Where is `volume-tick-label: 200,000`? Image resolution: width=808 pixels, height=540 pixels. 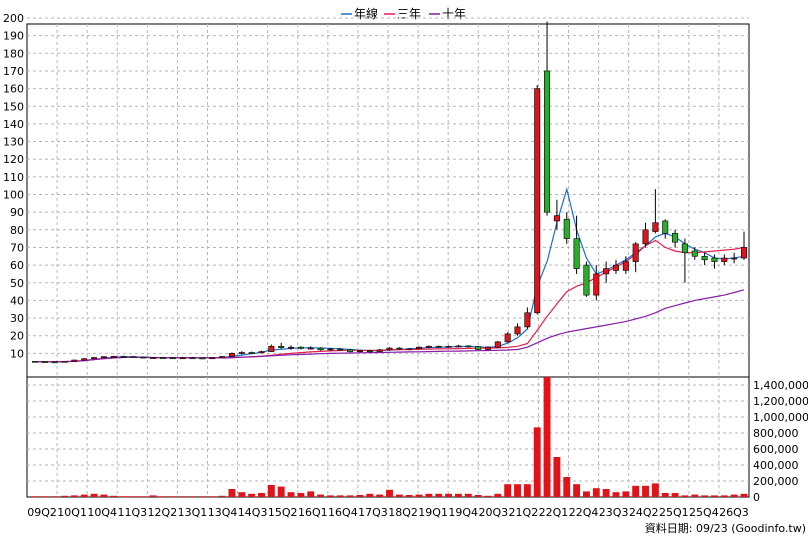 volume-tick-label: 200,000 is located at coordinates (776, 481).